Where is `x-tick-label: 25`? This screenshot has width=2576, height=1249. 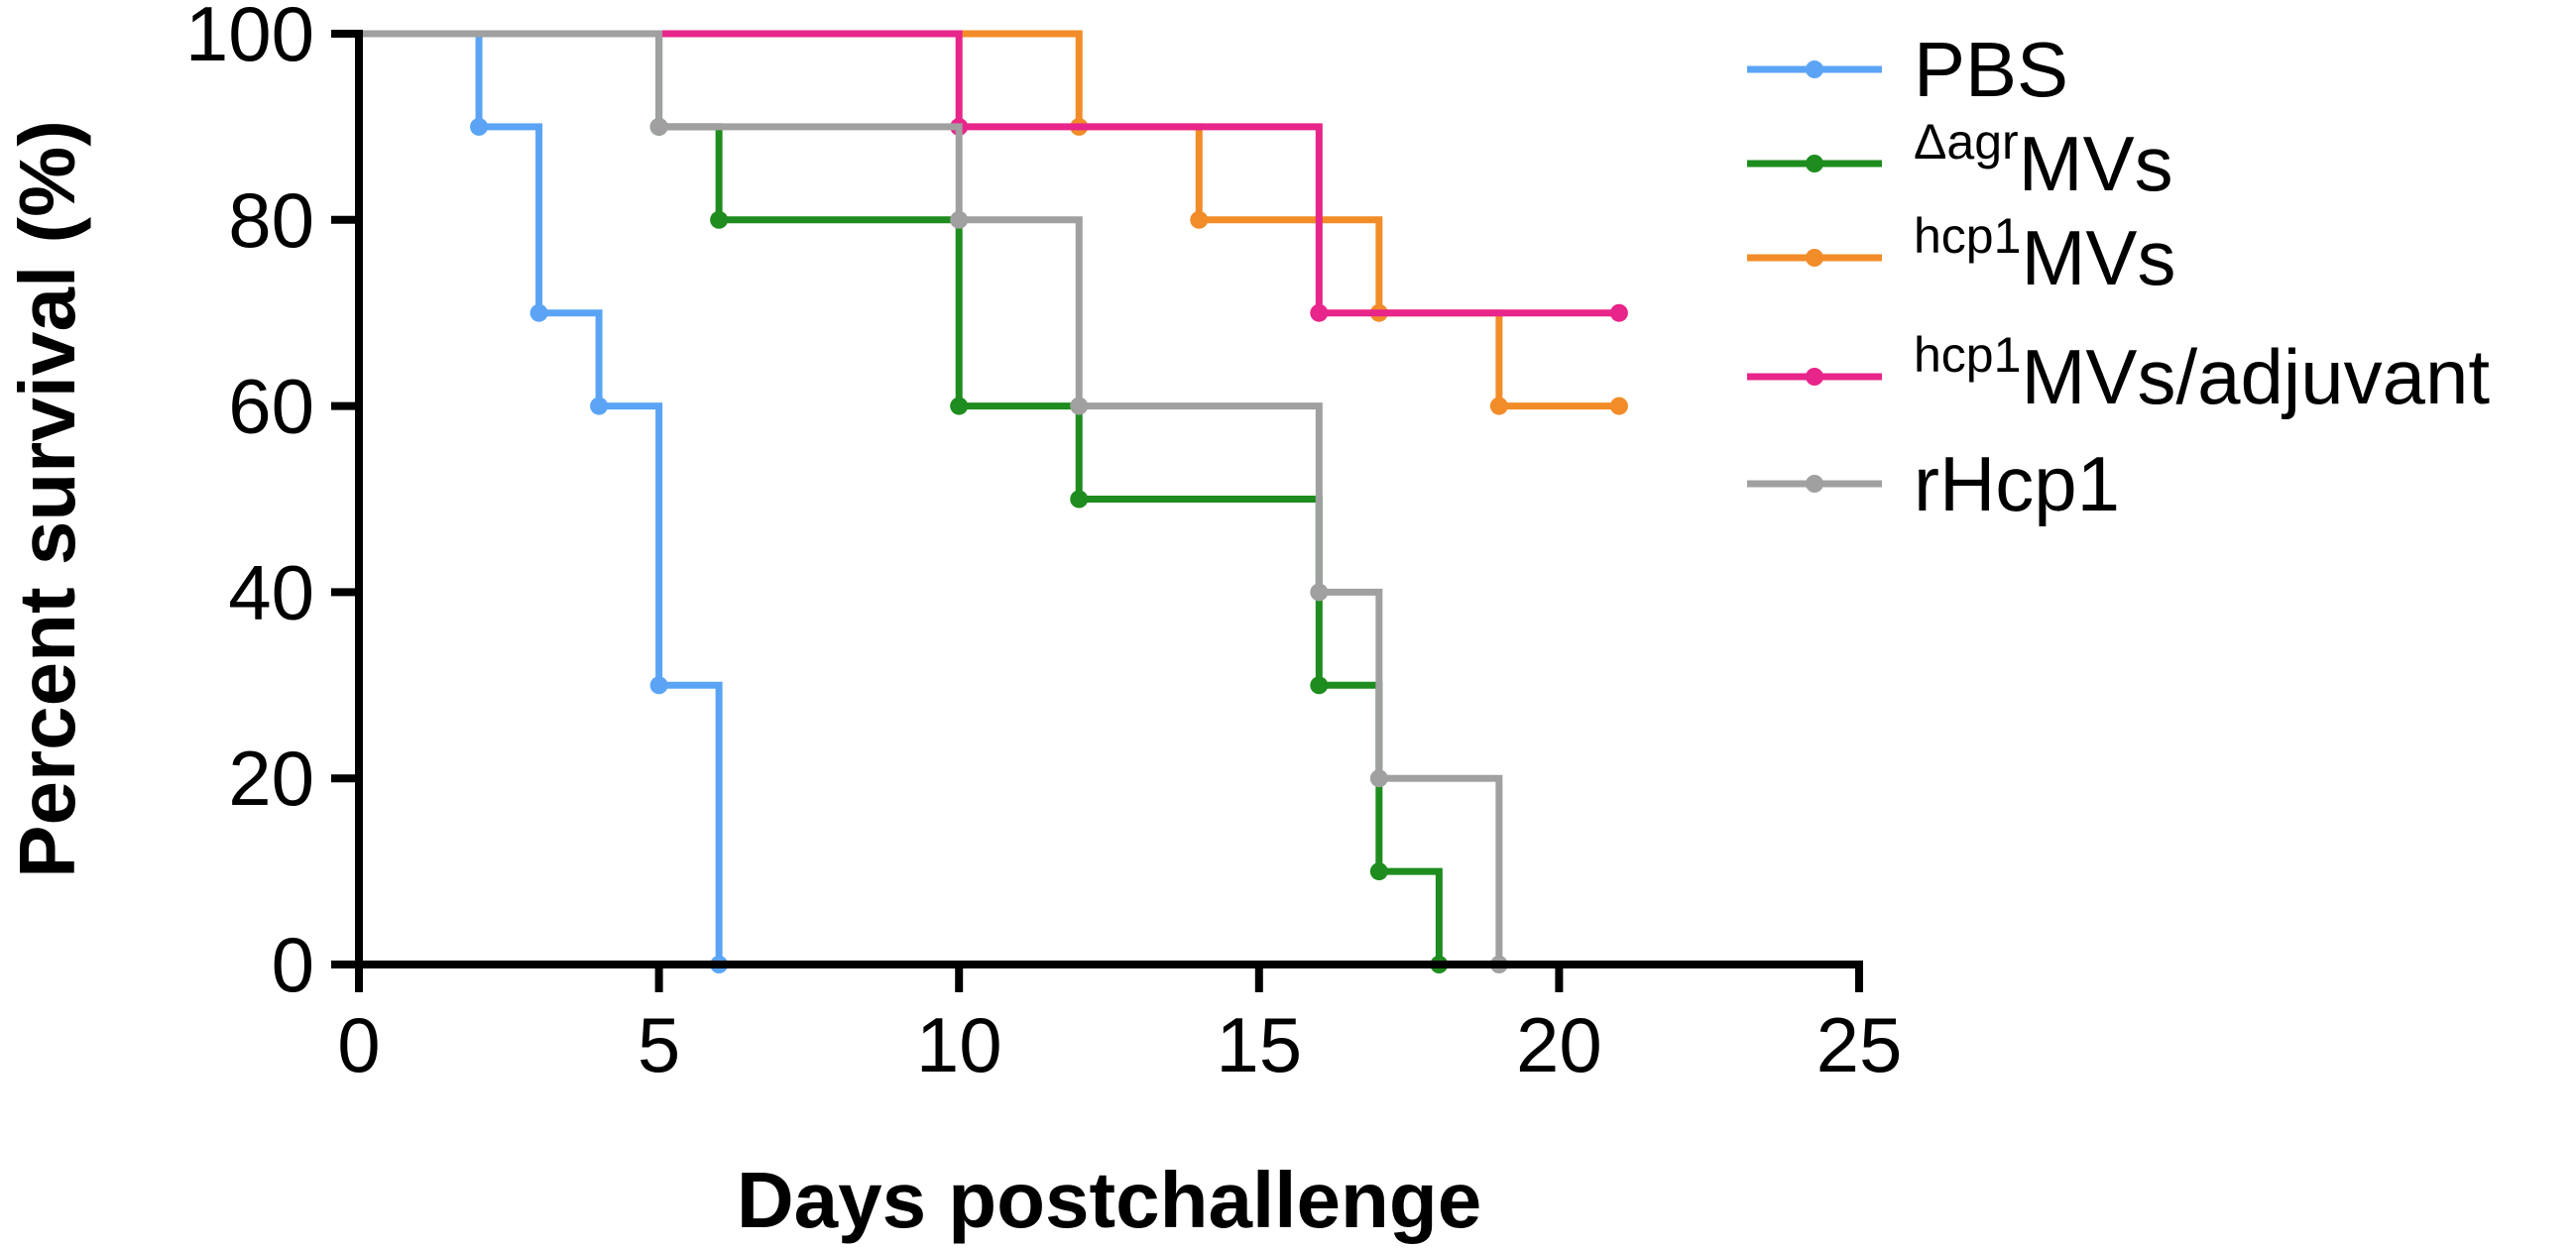
x-tick-label: 25 is located at coordinates (1860, 1044).